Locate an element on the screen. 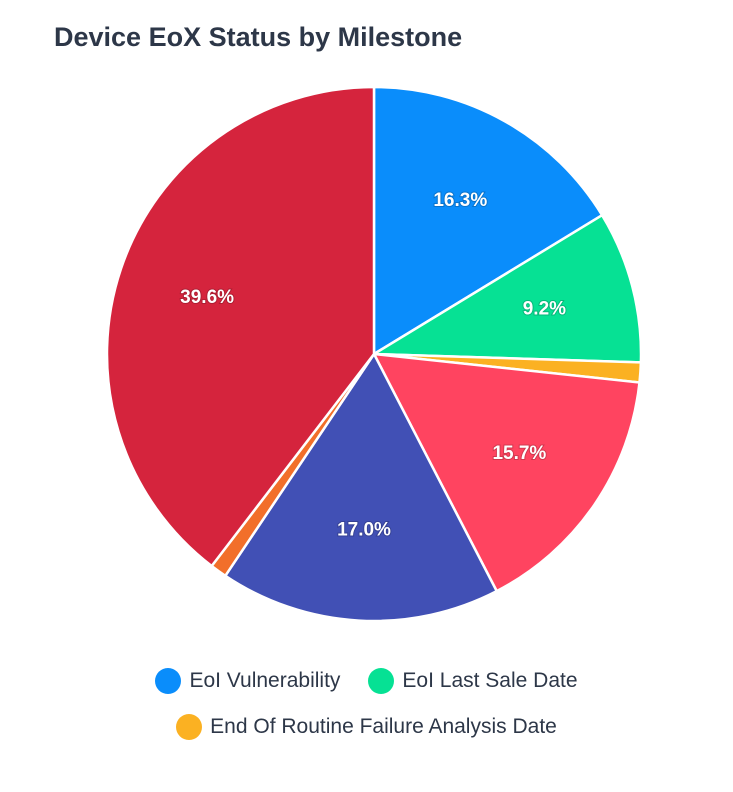  legend-row: End Of Routine Failure Analysis Date is located at coordinates (366, 727).